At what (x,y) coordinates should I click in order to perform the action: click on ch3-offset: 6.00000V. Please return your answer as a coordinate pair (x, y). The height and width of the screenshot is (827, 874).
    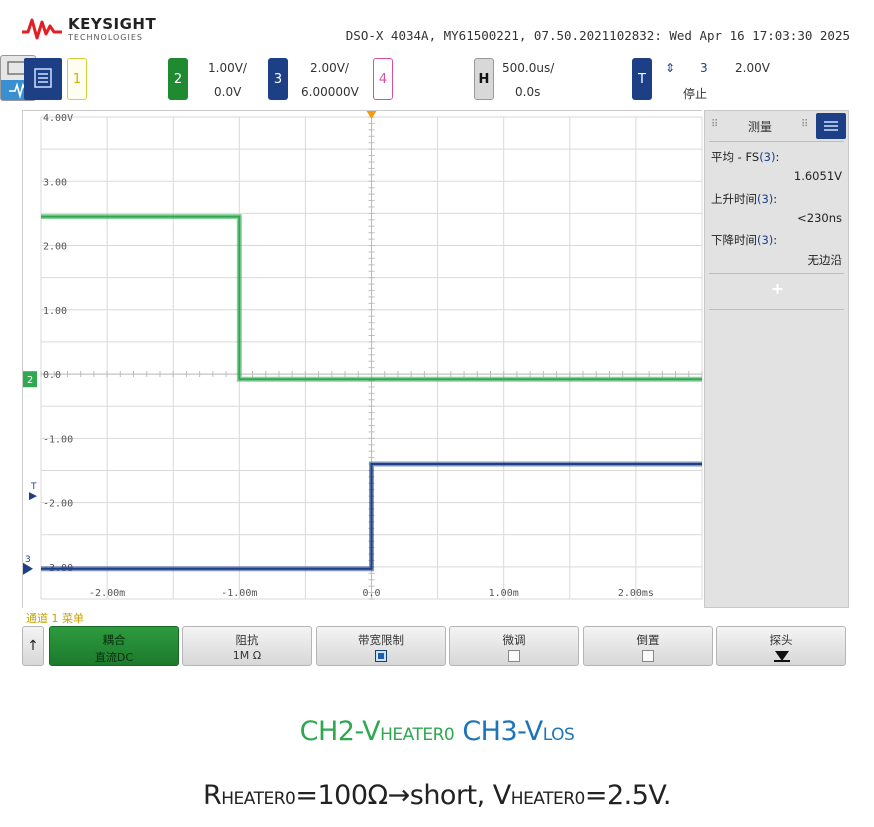
    Looking at the image, I should click on (330, 92).